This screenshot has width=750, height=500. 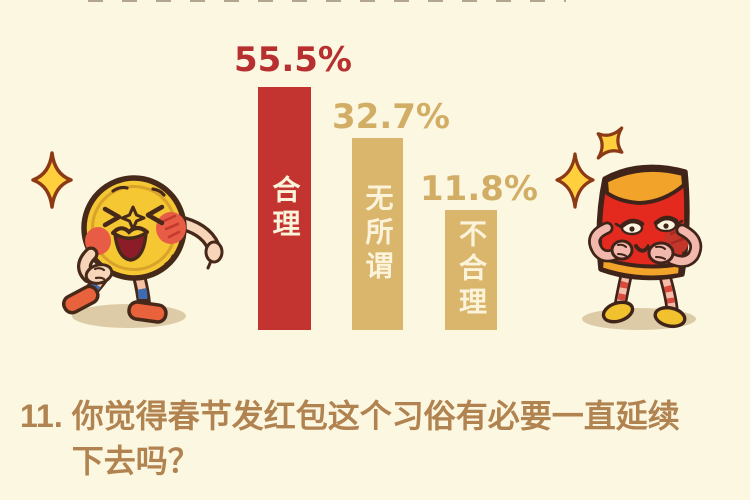 What do you see at coordinates (645, 186) in the screenshot?
I see `envelope-flap` at bounding box center [645, 186].